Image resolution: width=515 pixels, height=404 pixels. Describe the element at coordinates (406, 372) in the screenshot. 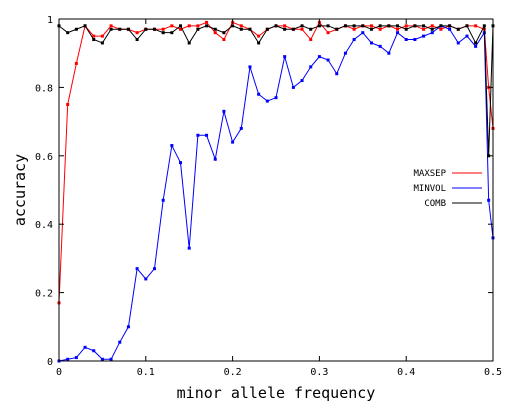

I see `x-tick-label: 0.4` at that location.